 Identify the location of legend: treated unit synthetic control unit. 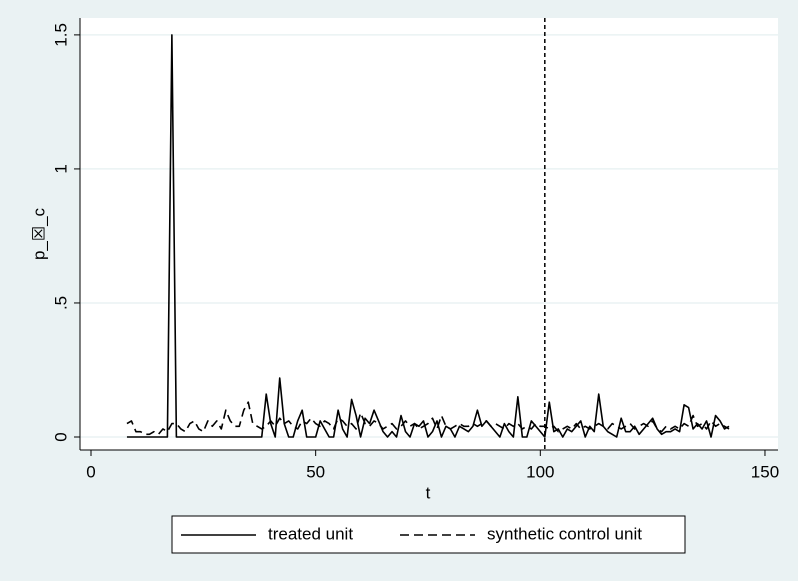
(428, 534).